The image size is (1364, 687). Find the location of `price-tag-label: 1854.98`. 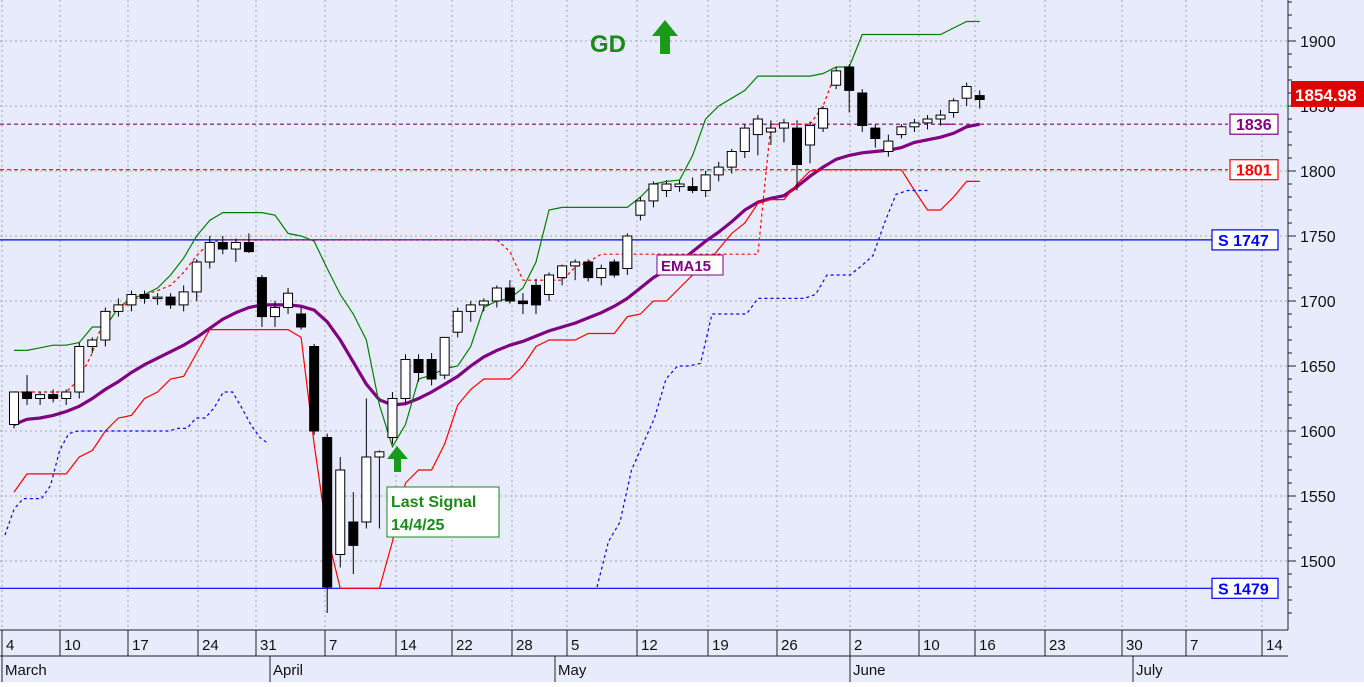

price-tag-label: 1854.98 is located at coordinates (1325, 95).